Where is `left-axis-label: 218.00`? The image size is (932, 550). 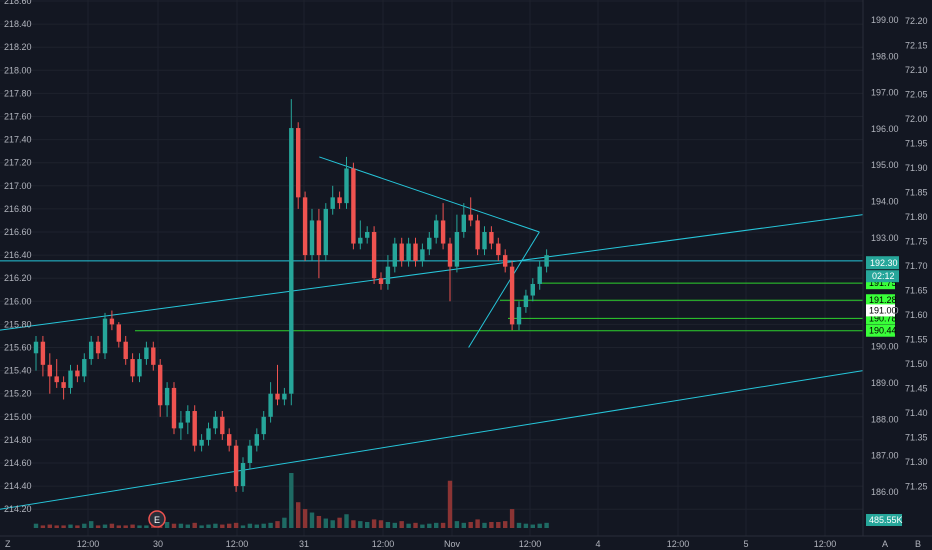
left-axis-label: 218.00 is located at coordinates (18, 70).